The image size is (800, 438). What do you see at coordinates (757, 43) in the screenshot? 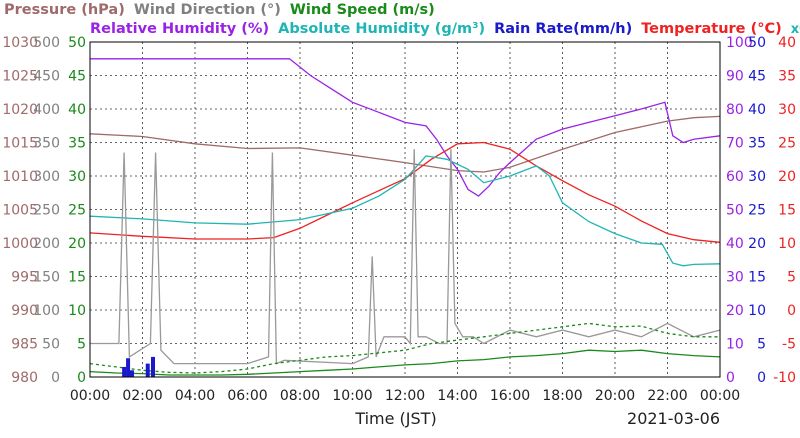
I see `y-tick-label-rain-rate: 50` at bounding box center [757, 43].